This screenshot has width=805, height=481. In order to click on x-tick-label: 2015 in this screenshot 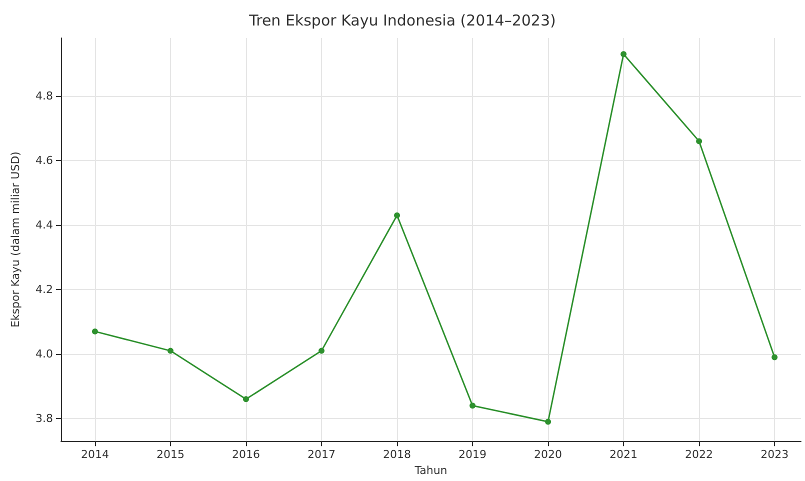, I will do `click(170, 455)`.